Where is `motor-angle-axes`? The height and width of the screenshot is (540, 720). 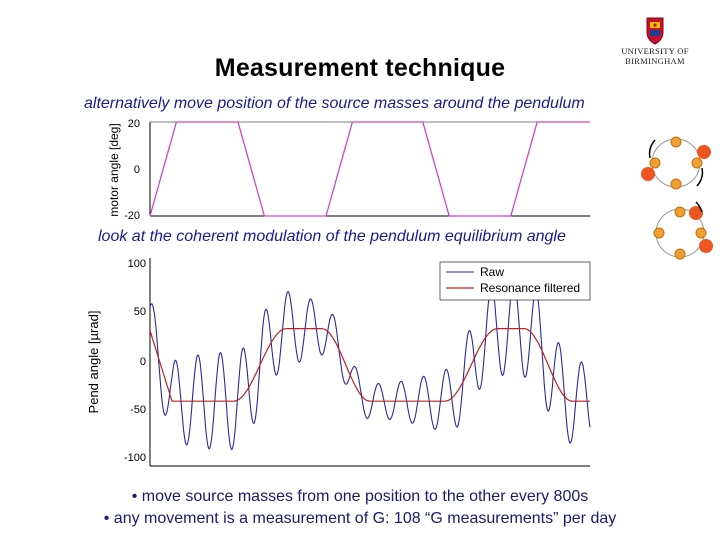 motor-angle-axes is located at coordinates (369, 169).